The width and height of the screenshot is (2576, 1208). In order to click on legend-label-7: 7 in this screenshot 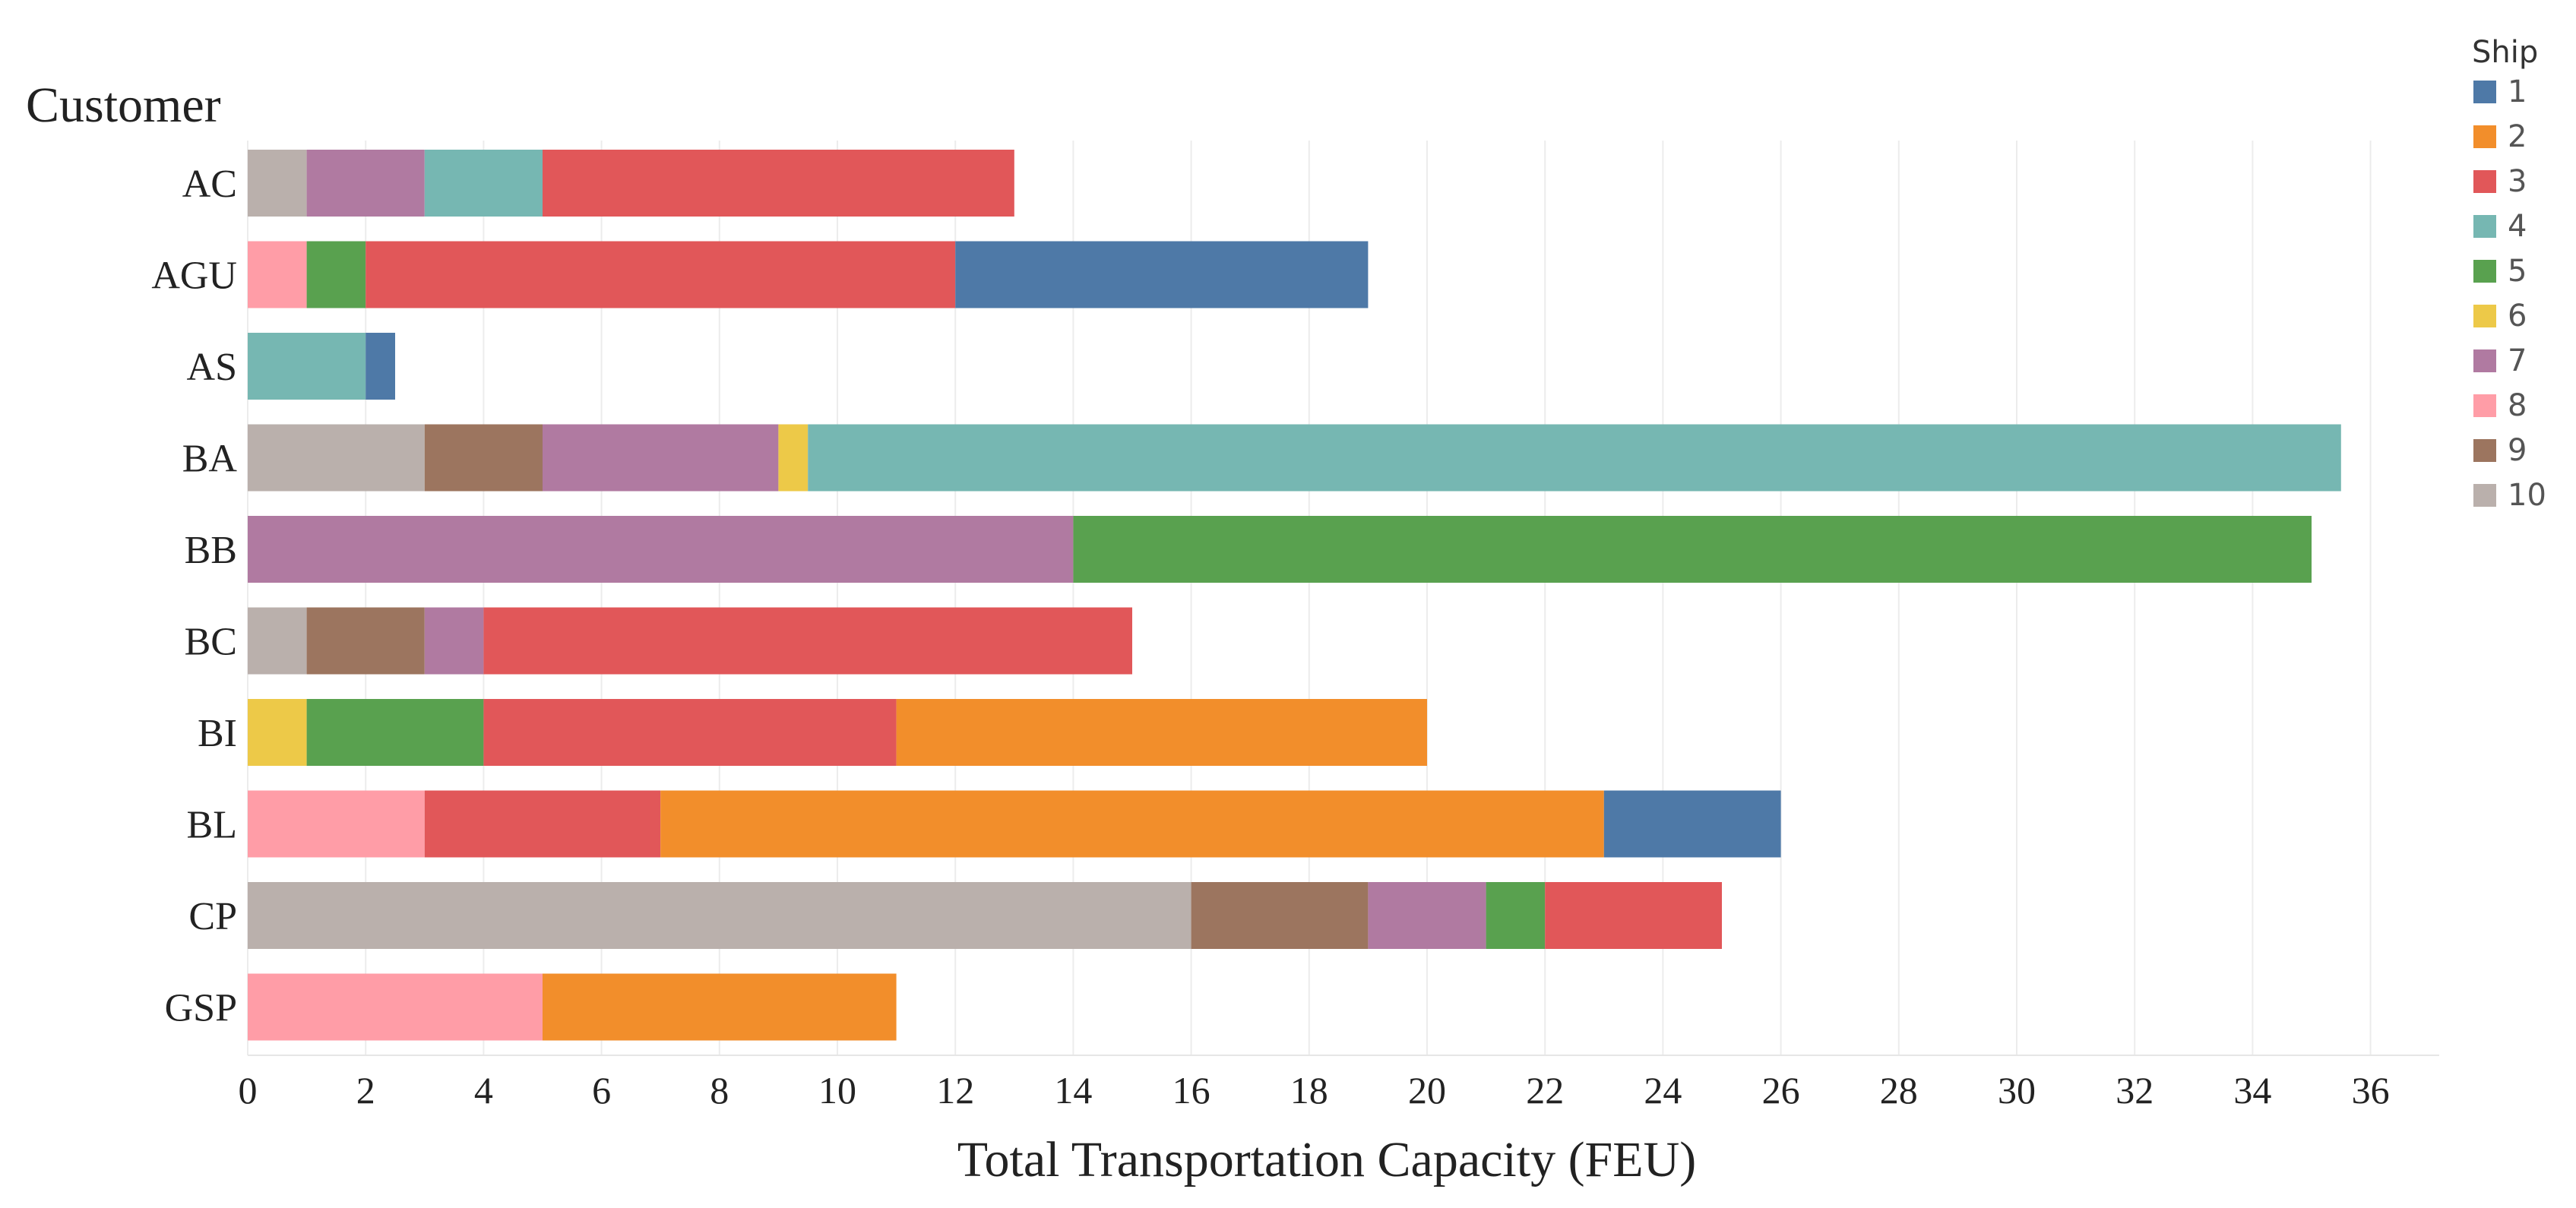, I will do `click(2517, 360)`.